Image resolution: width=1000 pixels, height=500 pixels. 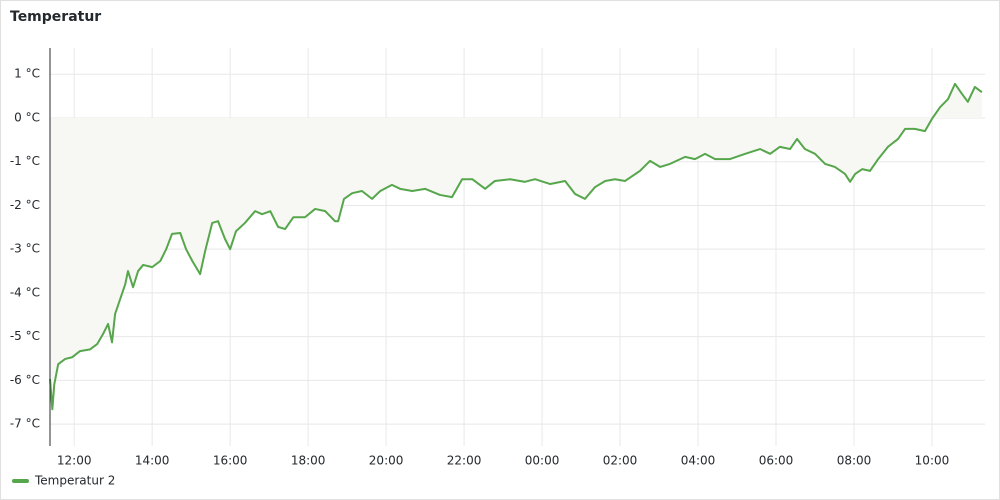 What do you see at coordinates (55, 17) in the screenshot?
I see `panel-title: Temperatur` at bounding box center [55, 17].